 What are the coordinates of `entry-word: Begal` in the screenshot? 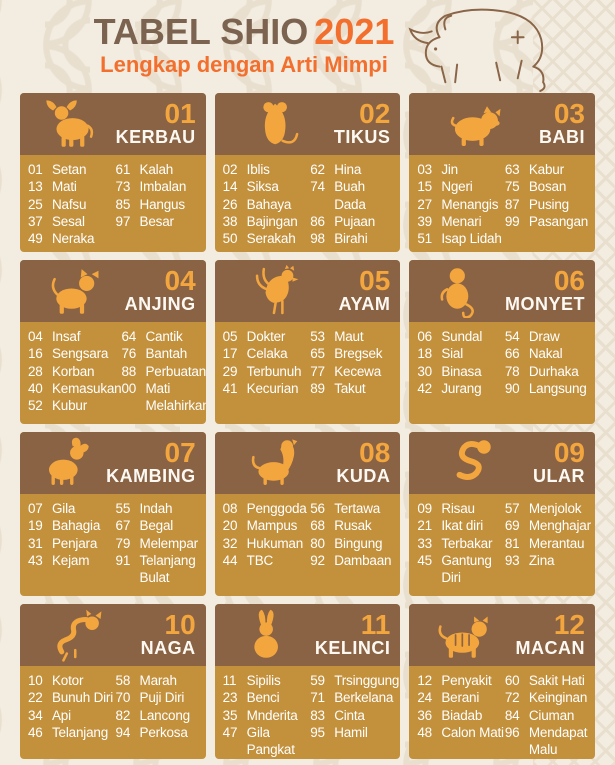 It's located at (156, 526).